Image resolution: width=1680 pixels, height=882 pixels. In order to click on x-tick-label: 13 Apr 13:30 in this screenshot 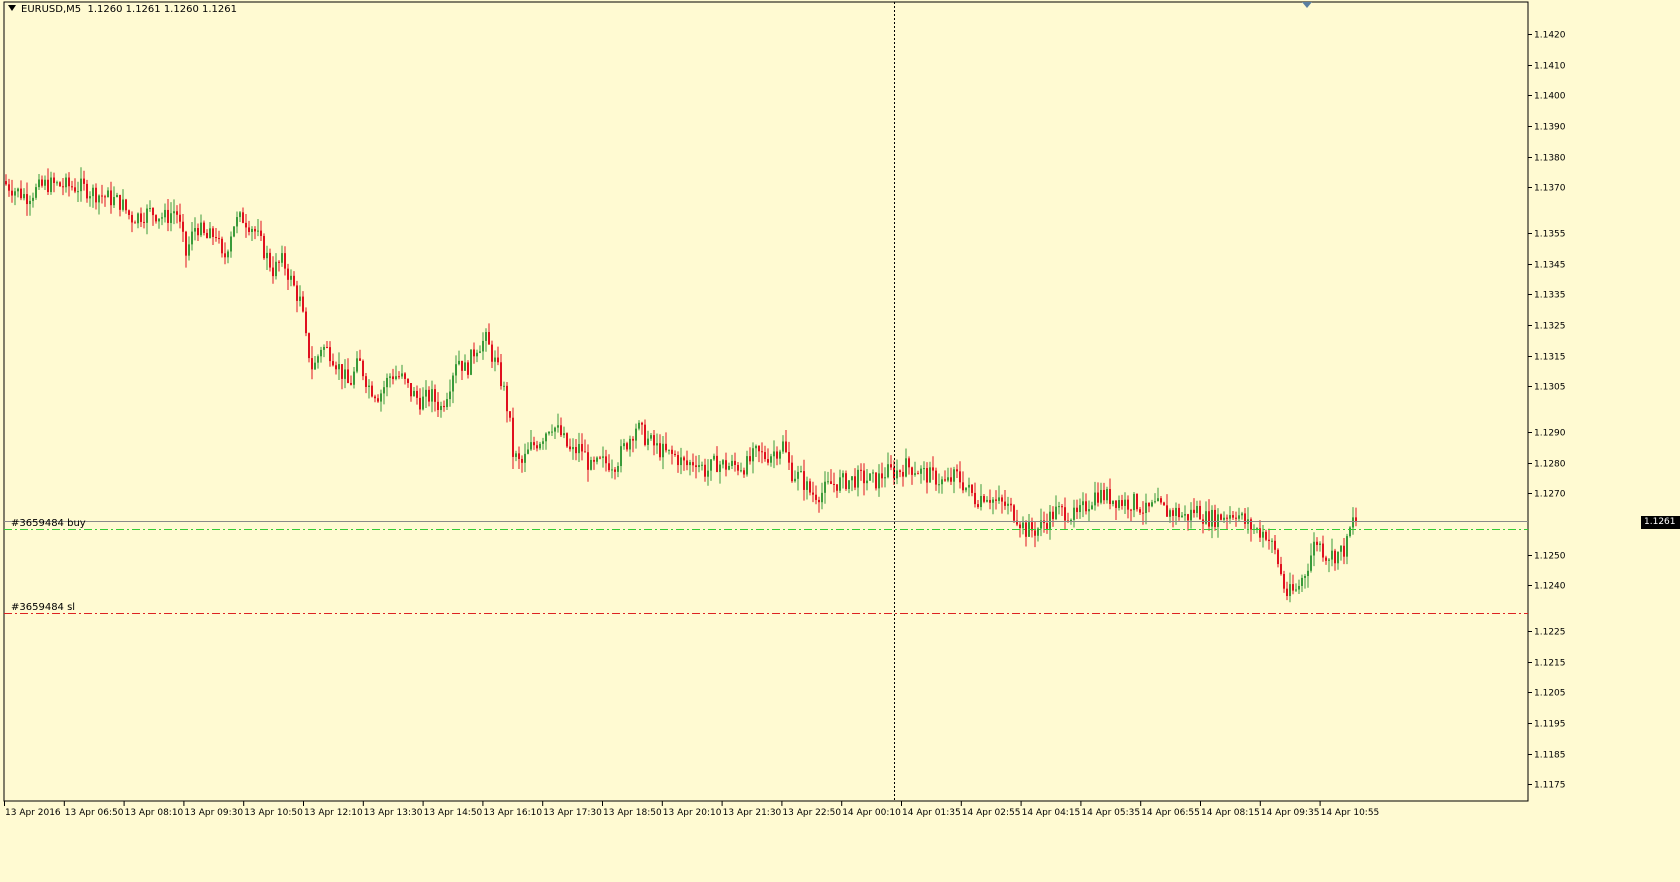, I will do `click(393, 813)`.